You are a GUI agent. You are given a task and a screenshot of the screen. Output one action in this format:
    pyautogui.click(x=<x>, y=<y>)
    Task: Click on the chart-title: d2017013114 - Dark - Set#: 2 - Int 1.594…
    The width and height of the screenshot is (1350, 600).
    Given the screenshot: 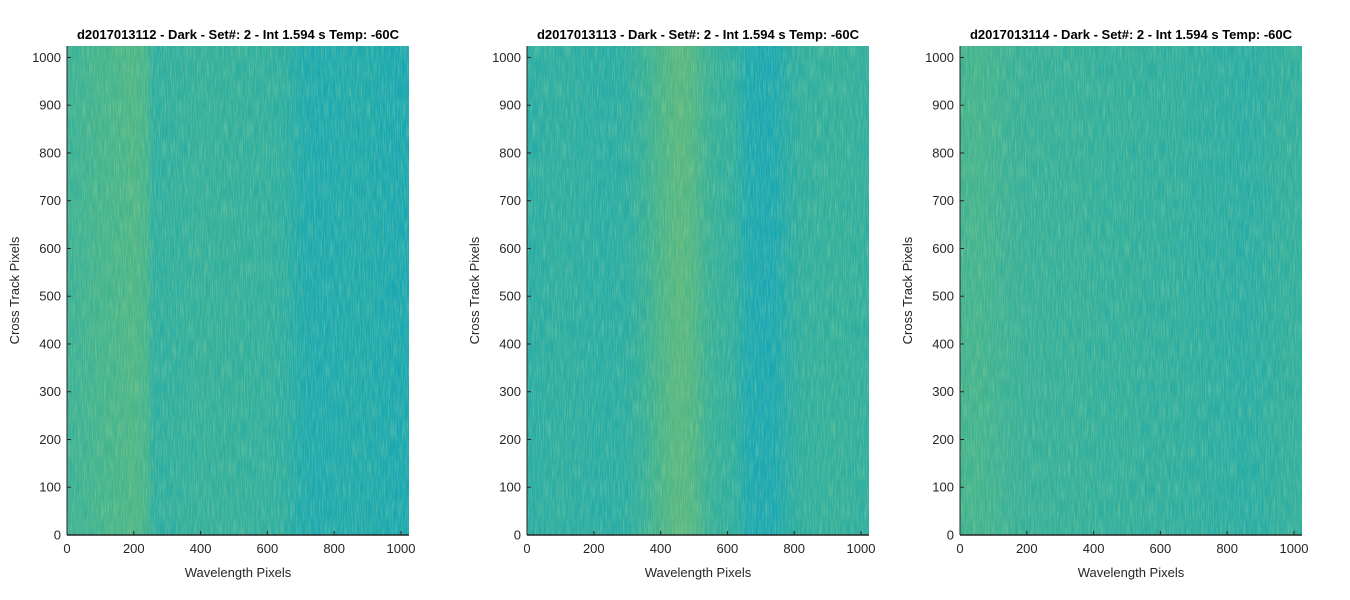 What is the action you would take?
    pyautogui.click(x=1131, y=34)
    